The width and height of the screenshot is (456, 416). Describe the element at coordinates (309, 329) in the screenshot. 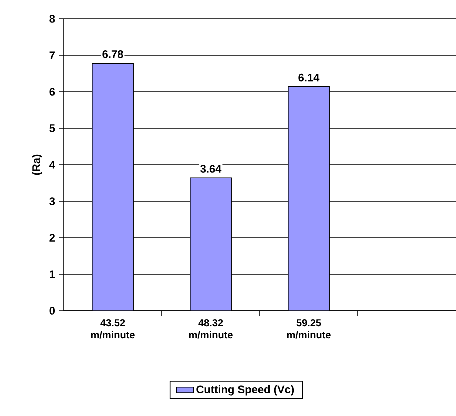

I see `x-tick-label: 59.25 m/minute` at that location.